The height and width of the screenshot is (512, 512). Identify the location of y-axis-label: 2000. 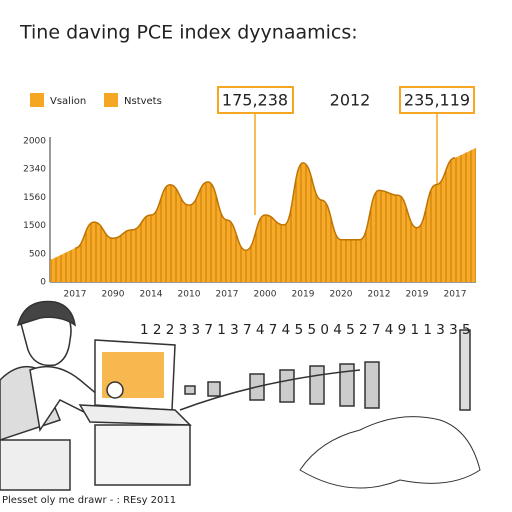
(34, 142).